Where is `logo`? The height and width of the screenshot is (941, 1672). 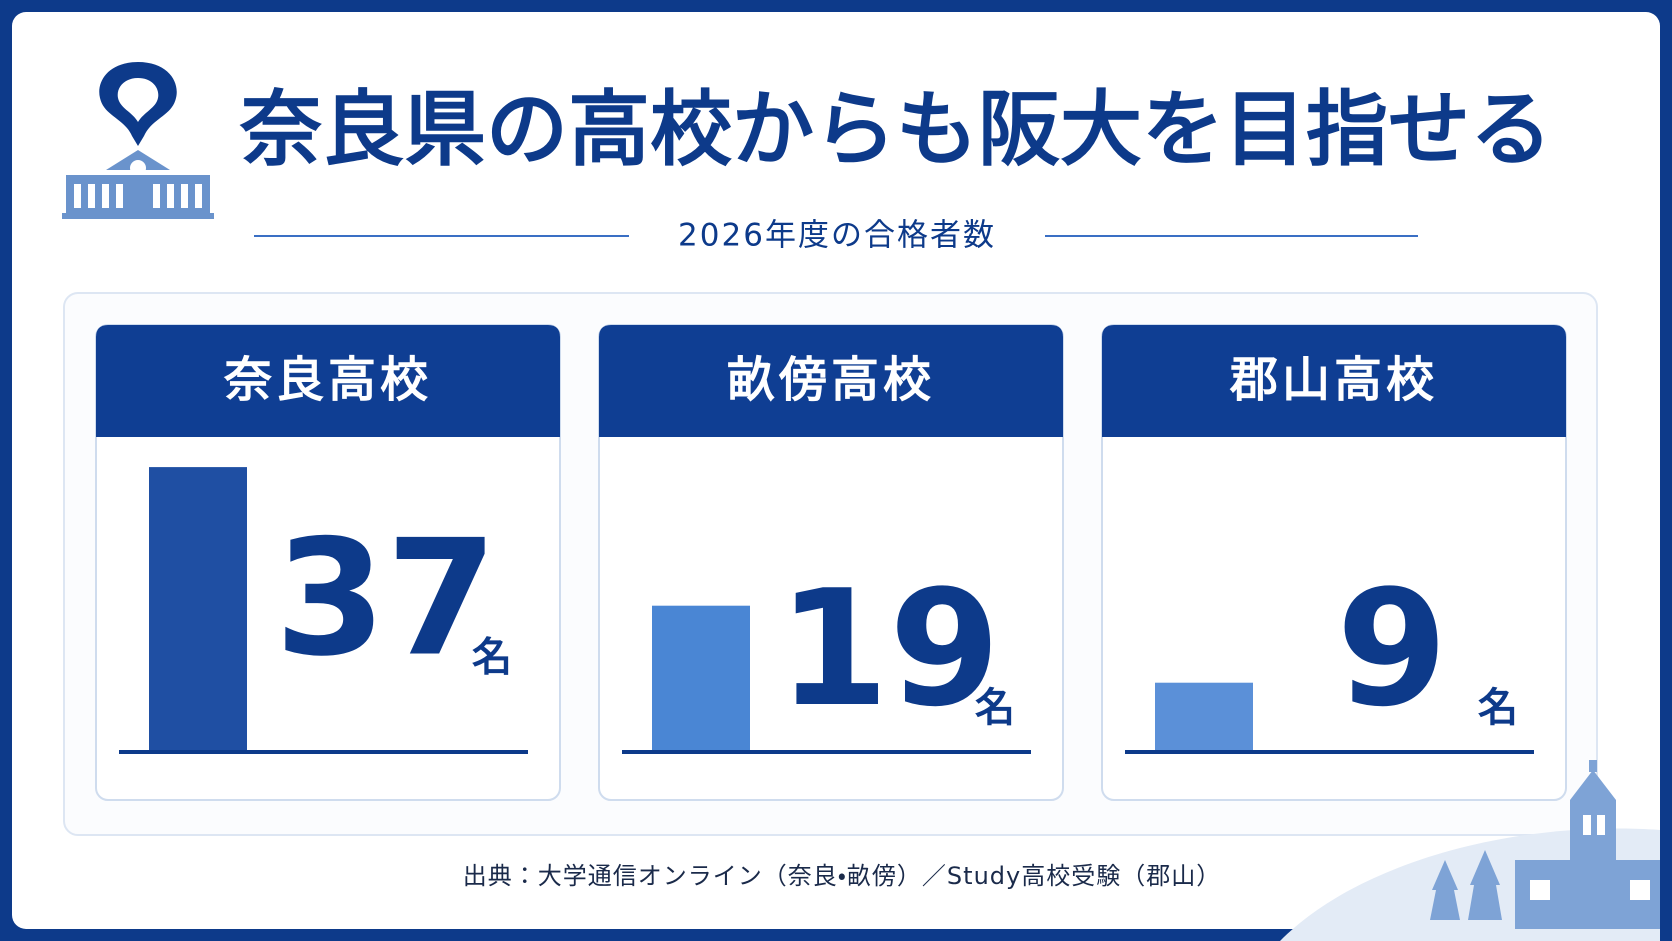 logo is located at coordinates (138, 104).